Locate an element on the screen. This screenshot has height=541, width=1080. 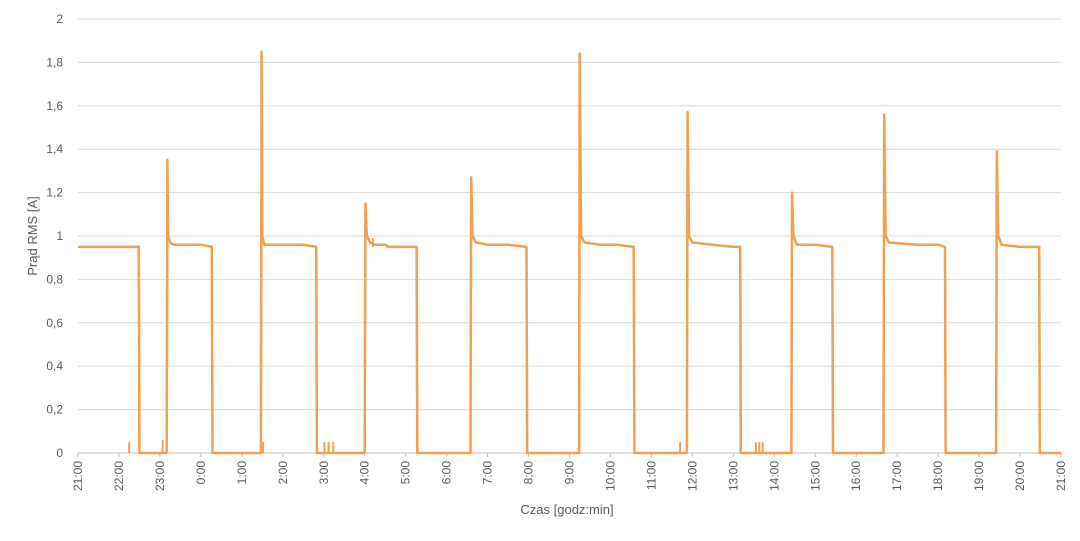
x-tick-label: 7:00 is located at coordinates (488, 473).